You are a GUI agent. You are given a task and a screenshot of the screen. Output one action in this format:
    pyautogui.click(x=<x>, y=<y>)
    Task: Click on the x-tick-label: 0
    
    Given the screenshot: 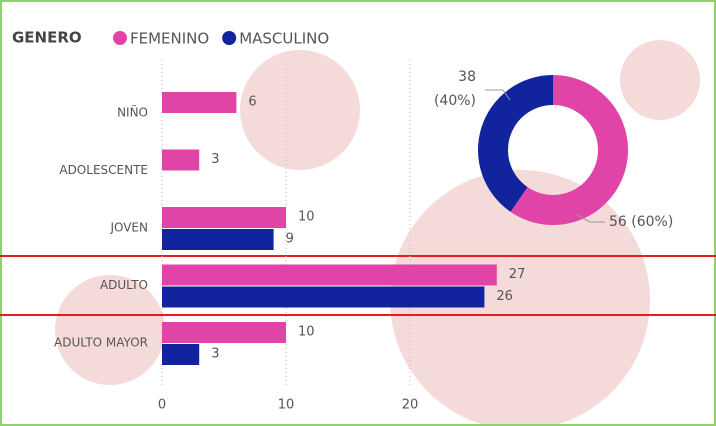 What is the action you would take?
    pyautogui.click(x=162, y=405)
    